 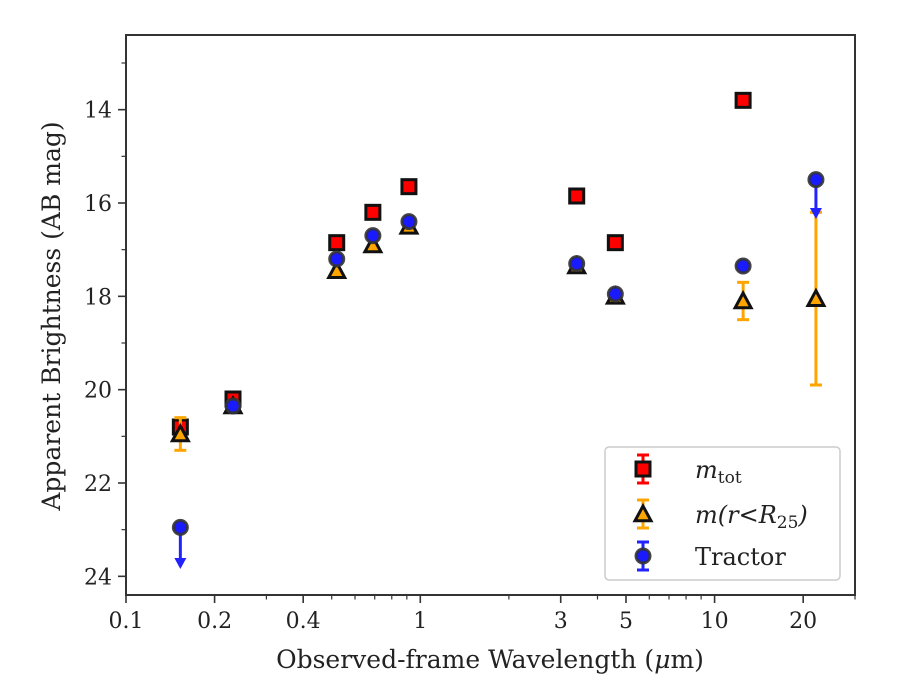 I want to click on x-tick-label-4: 3, so click(x=561, y=621).